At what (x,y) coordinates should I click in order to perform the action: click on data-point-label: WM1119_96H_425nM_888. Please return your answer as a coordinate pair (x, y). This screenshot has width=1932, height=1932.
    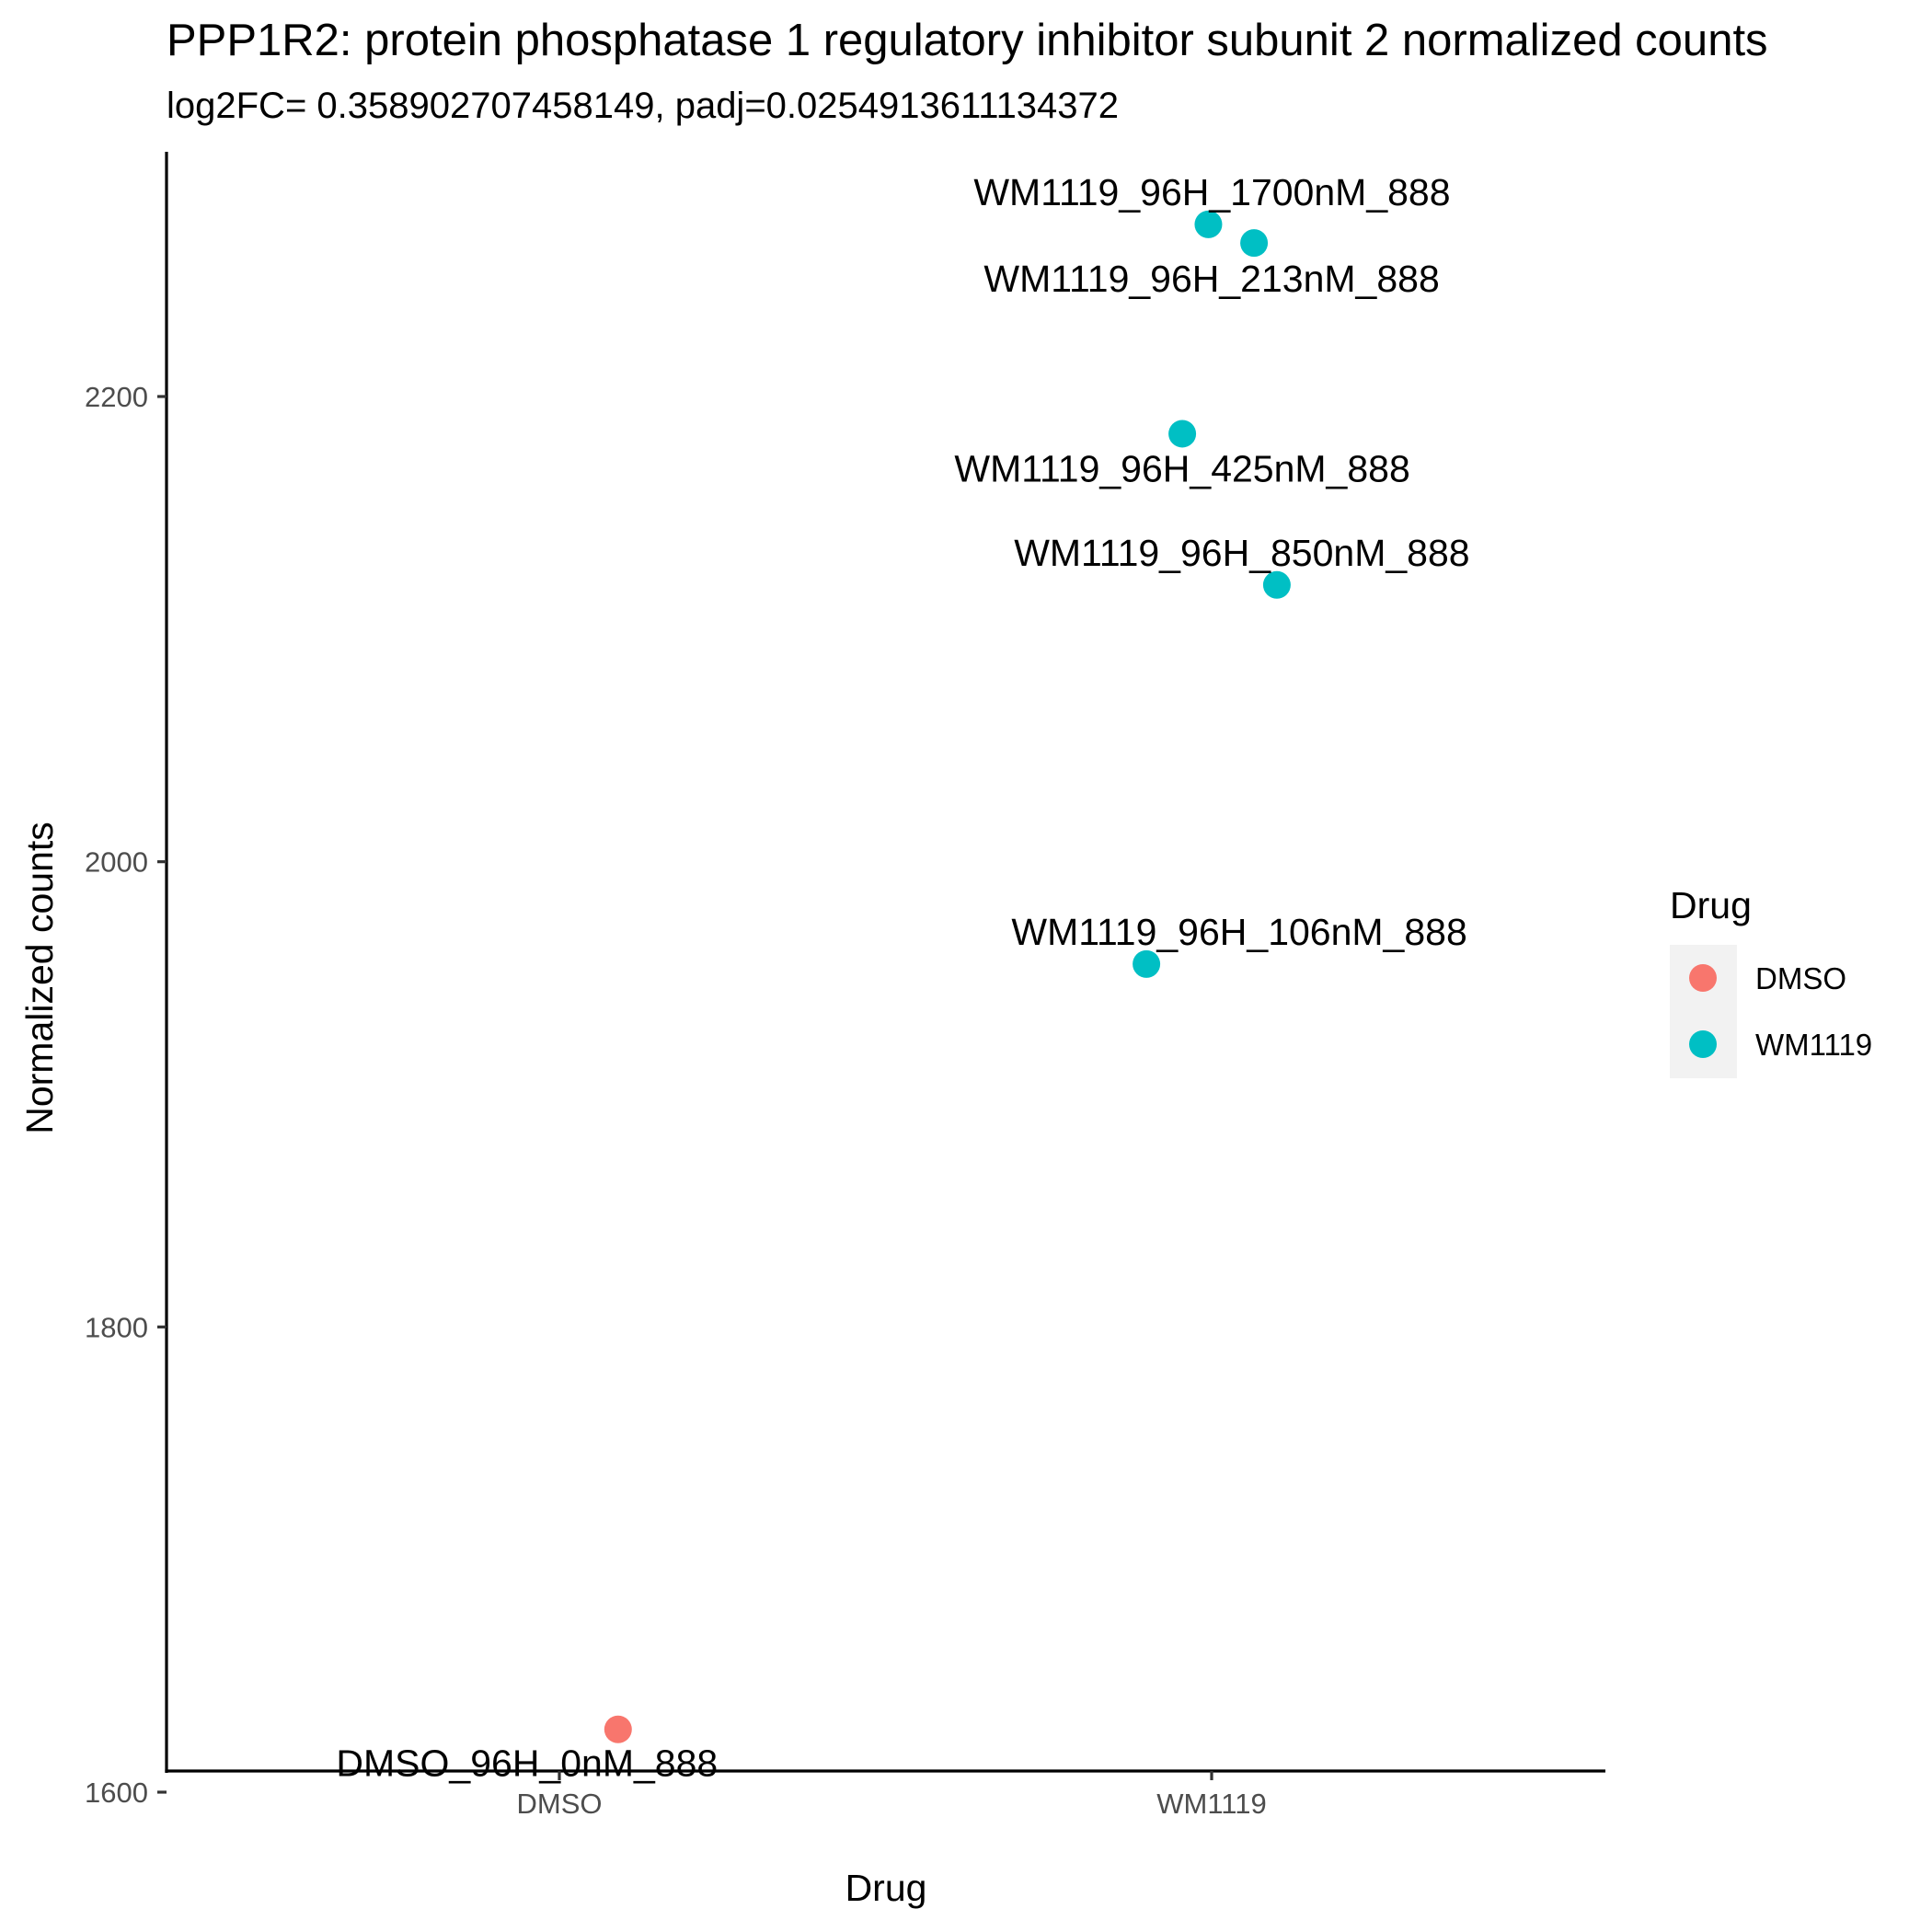
    Looking at the image, I should click on (1181, 468).